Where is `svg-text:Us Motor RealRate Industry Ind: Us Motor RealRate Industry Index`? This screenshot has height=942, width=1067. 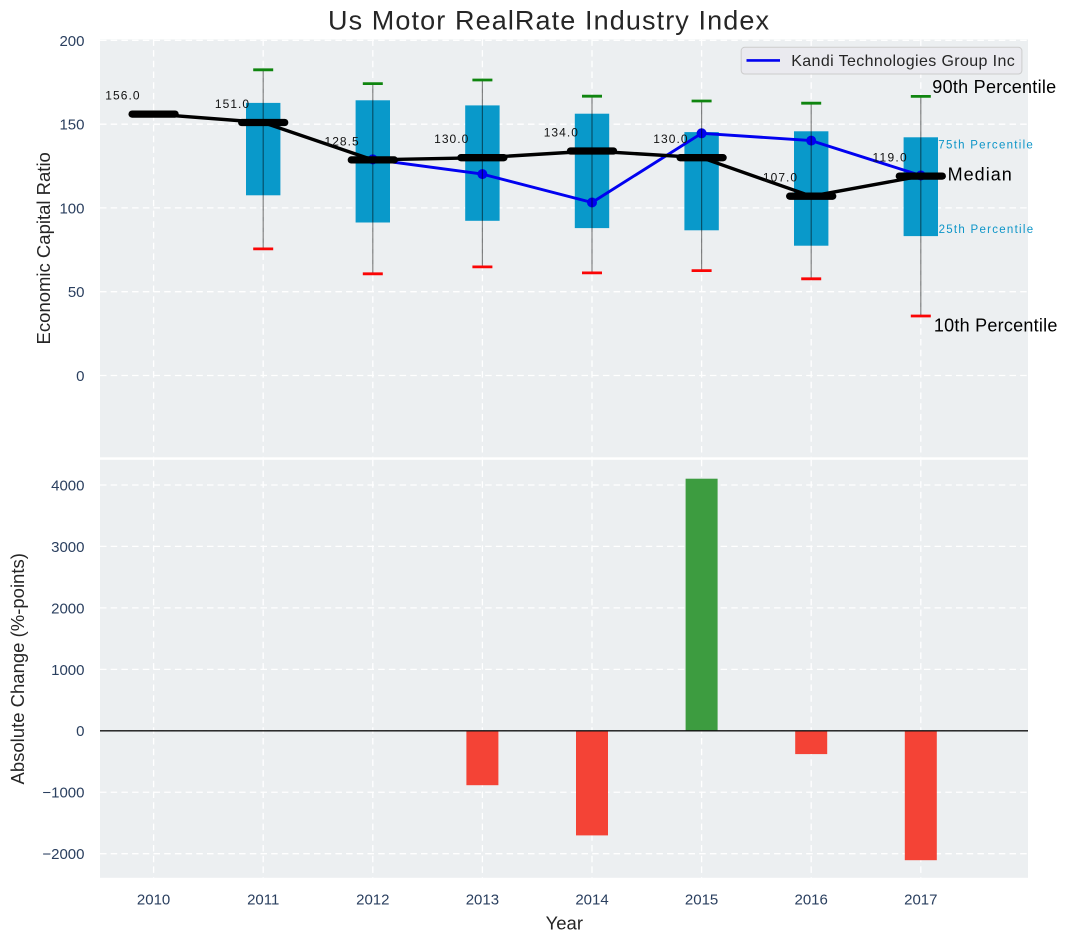 svg-text:Us Motor RealRate Industry Ind: Us Motor RealRate Industry Index is located at coordinates (549, 21).